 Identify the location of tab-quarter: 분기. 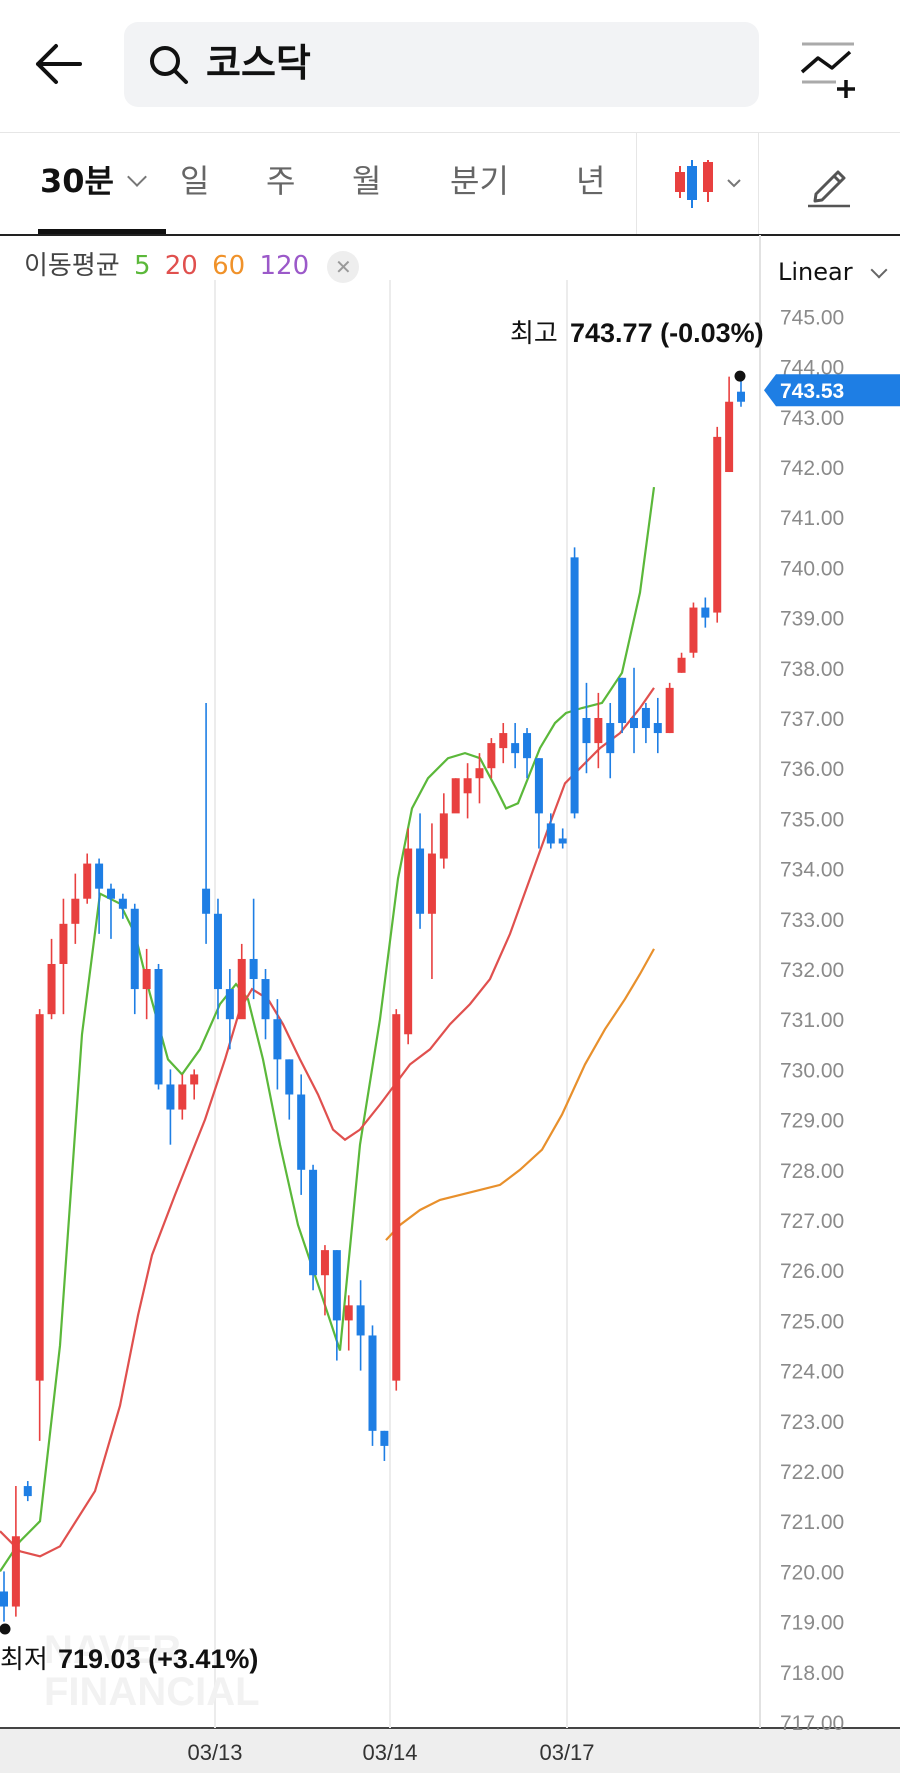
(479, 181).